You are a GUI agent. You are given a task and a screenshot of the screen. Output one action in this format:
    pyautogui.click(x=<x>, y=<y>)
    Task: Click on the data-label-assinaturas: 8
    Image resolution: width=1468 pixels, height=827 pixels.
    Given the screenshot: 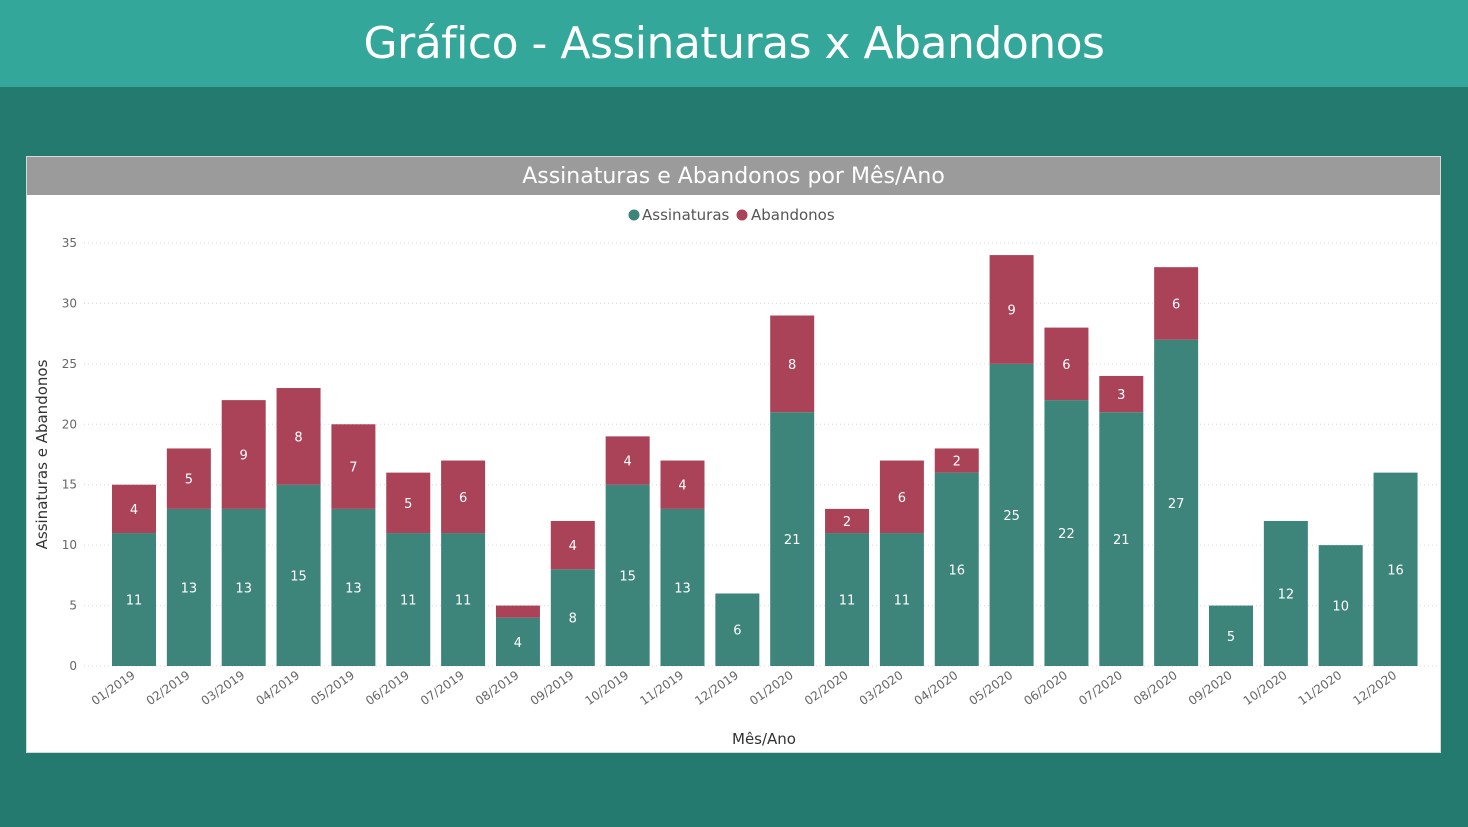 What is the action you would take?
    pyautogui.click(x=573, y=619)
    